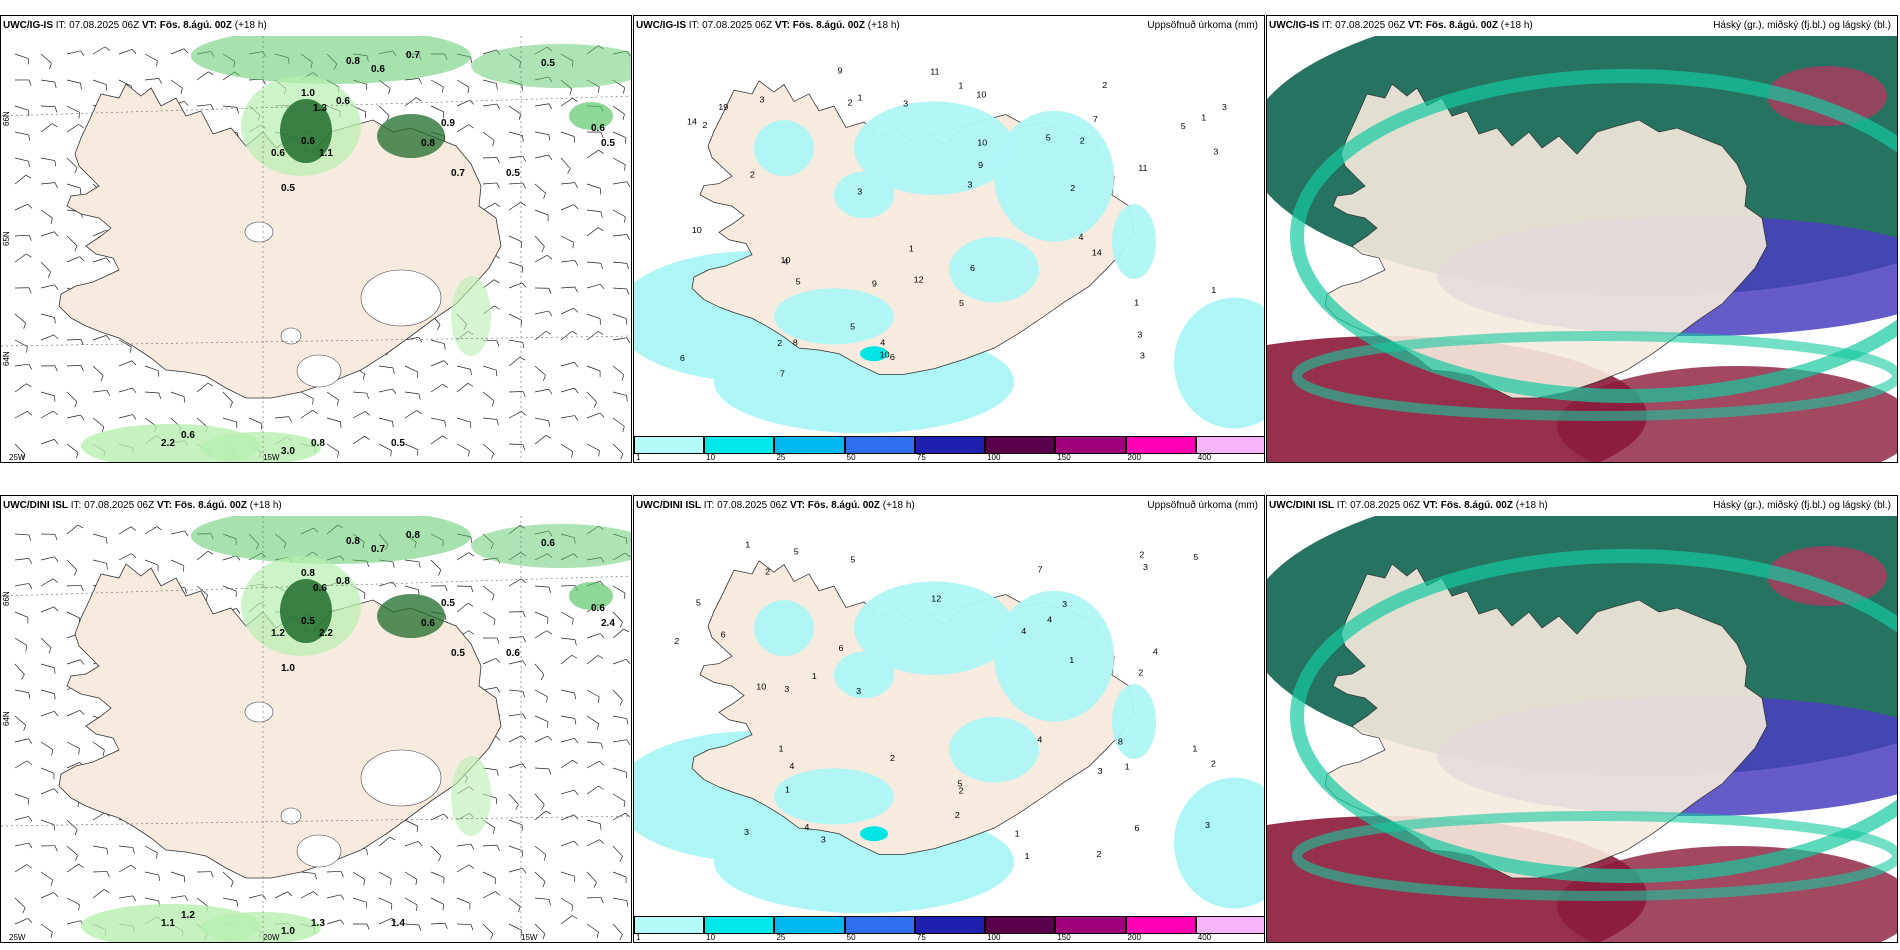 This screenshot has width=1900, height=950. Describe the element at coordinates (781, 749) in the screenshot. I see `value-label: 1` at that location.